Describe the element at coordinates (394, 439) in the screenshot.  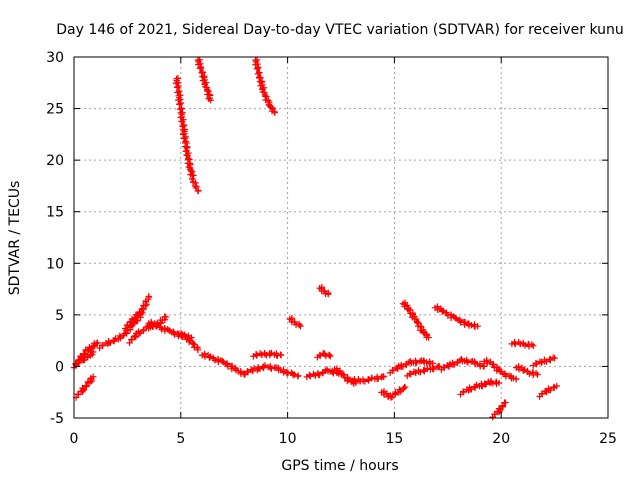
I see `x-tick-label: 15` at that location.